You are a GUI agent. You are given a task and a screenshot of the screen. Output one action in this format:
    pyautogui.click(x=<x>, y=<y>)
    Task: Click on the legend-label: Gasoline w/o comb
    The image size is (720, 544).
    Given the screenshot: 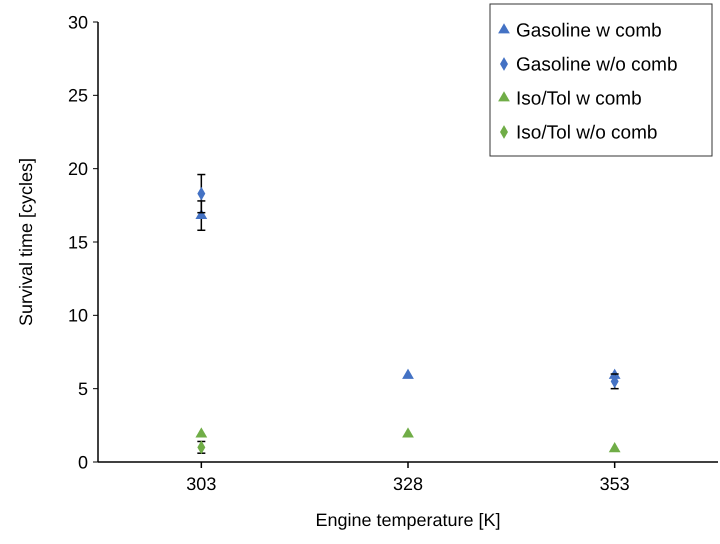 What is the action you would take?
    pyautogui.click(x=597, y=65)
    